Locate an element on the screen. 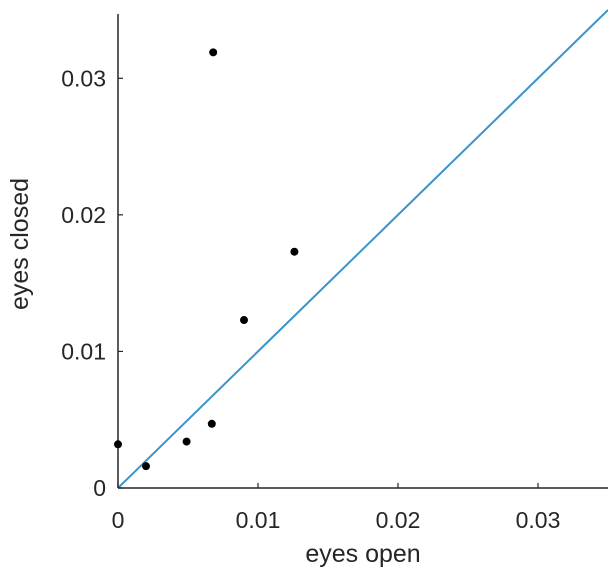  y-tick-label: 0.03 is located at coordinates (83, 78).